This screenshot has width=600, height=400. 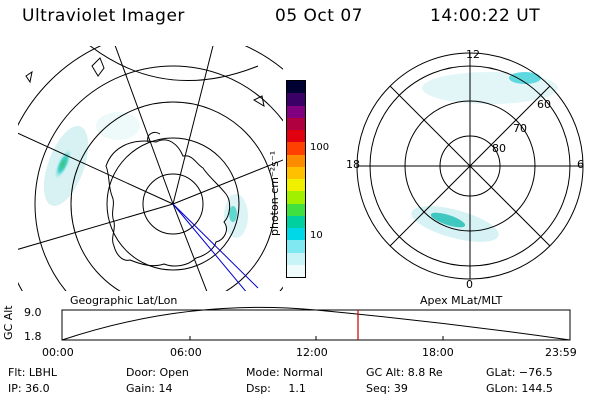 I want to click on left-panel-caption: Geographic Lat/Lon, so click(x=124, y=300).